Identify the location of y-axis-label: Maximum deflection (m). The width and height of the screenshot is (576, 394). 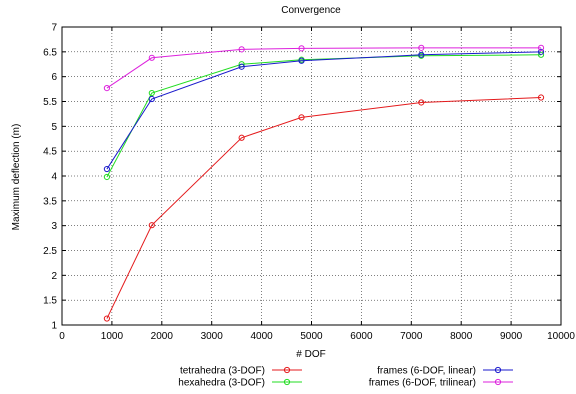
(16, 177).